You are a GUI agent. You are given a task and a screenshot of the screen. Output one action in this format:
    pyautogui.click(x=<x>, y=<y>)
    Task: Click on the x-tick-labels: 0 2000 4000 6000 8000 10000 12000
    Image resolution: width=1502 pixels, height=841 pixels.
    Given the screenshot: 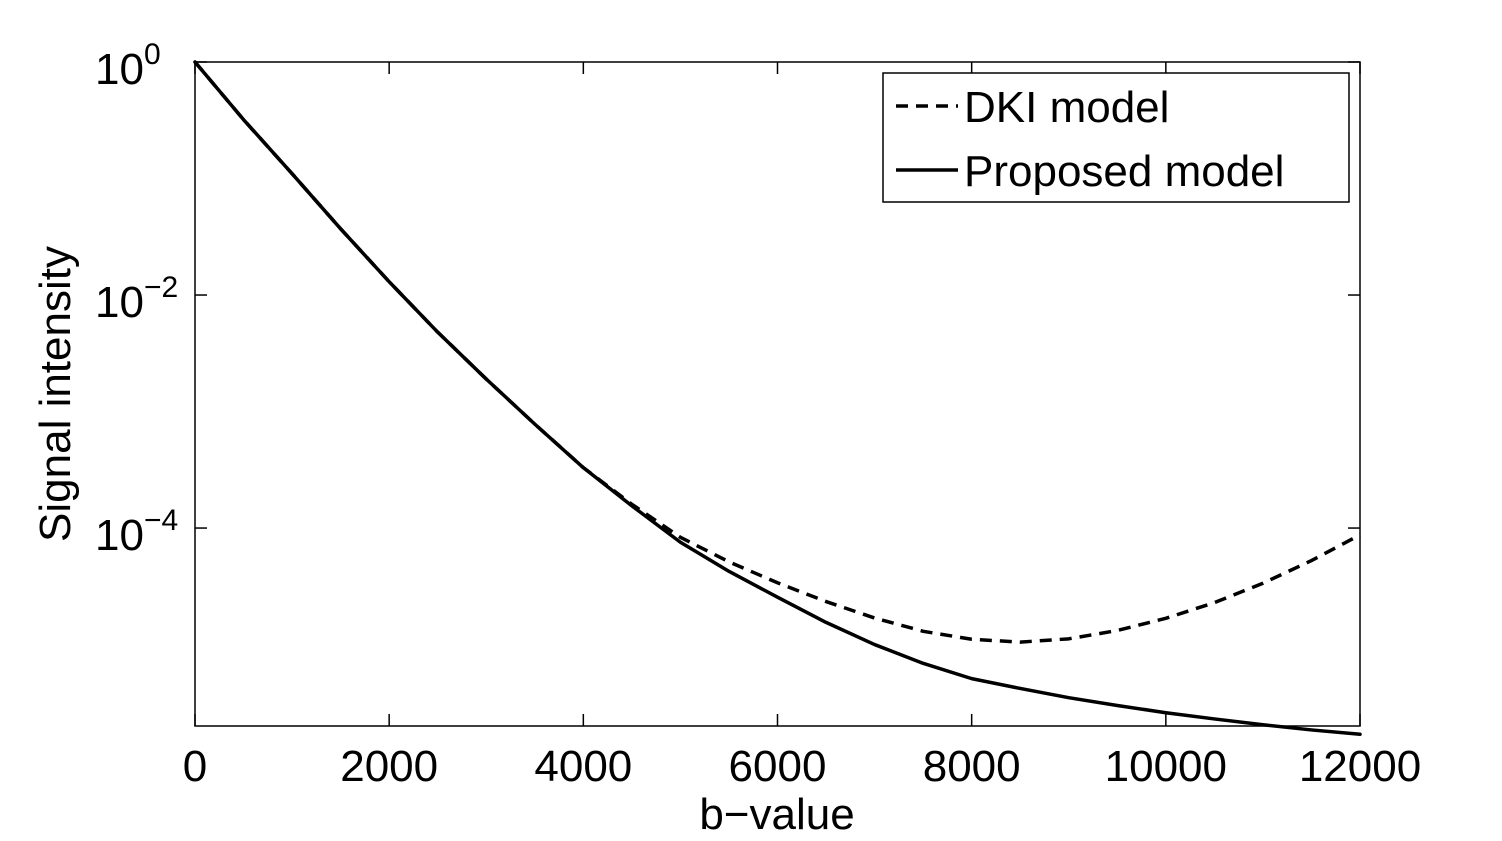 What is the action you would take?
    pyautogui.click(x=802, y=766)
    